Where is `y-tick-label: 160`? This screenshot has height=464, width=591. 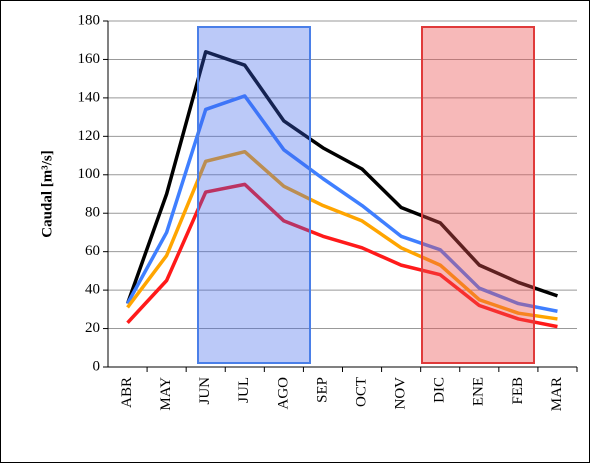
y-tick-label: 160 is located at coordinates (89, 59).